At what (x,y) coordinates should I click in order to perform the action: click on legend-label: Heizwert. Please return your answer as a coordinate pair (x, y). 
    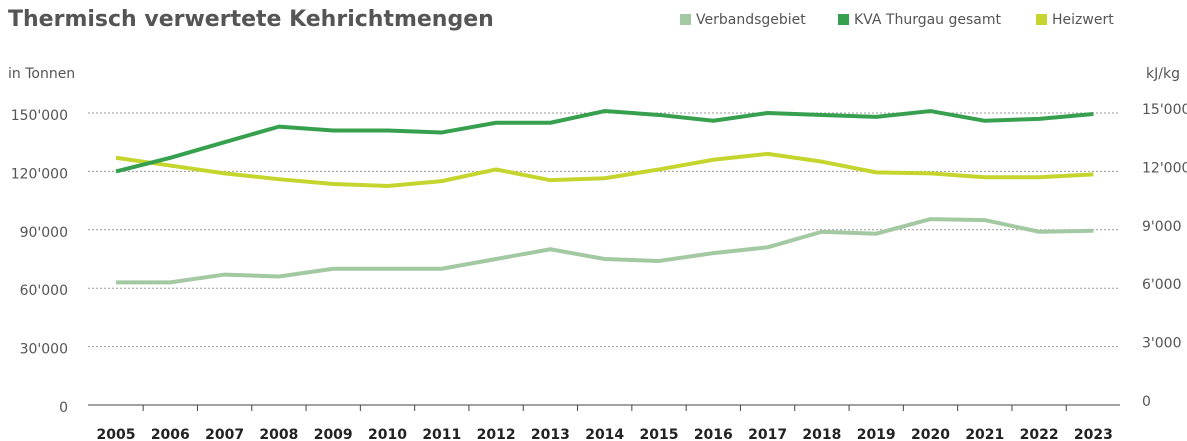
    Looking at the image, I should click on (1083, 20).